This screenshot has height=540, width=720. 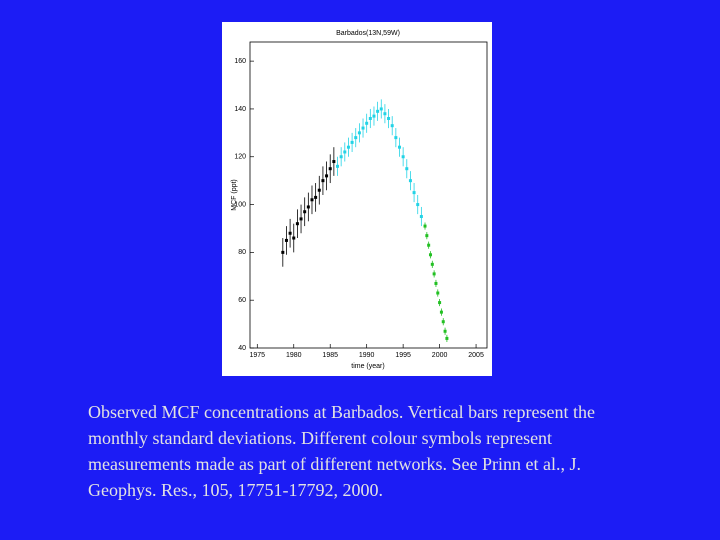 What do you see at coordinates (403, 355) in the screenshot?
I see `x-tick-label: 1995` at bounding box center [403, 355].